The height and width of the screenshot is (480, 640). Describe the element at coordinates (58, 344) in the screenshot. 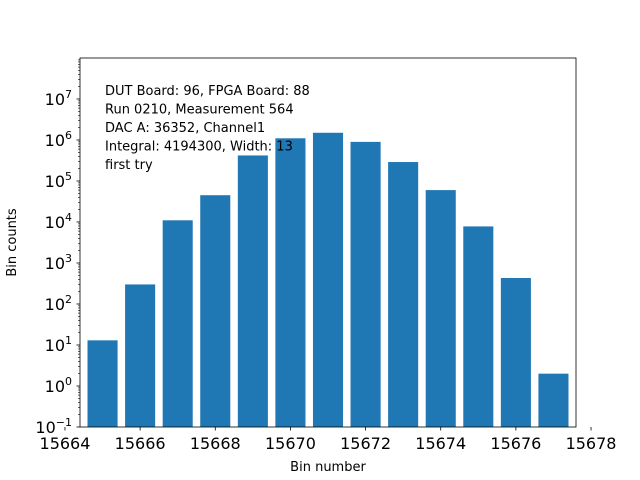

I see `y-tick-label: 10¹` at that location.